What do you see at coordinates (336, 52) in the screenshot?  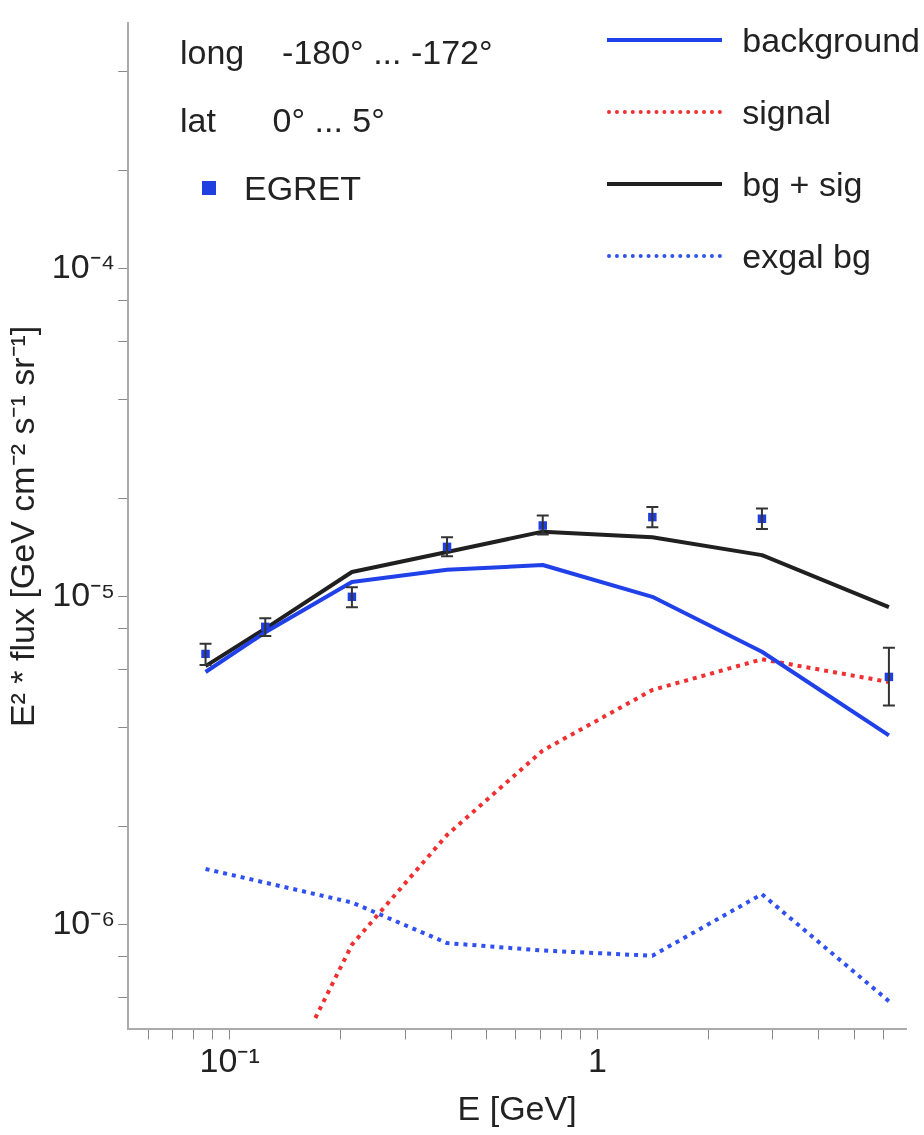 I see `annotation: long -180° ... -172°` at bounding box center [336, 52].